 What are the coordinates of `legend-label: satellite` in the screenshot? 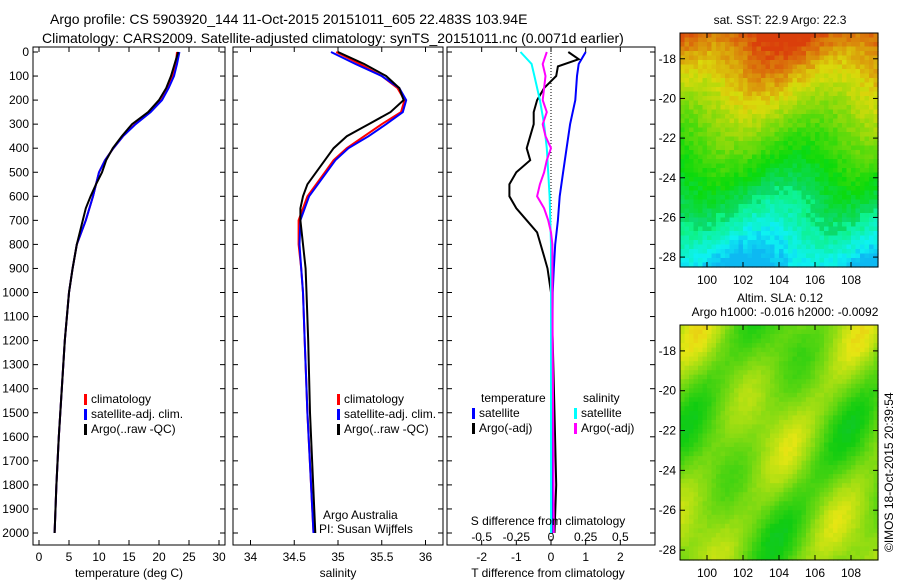 It's located at (499, 413).